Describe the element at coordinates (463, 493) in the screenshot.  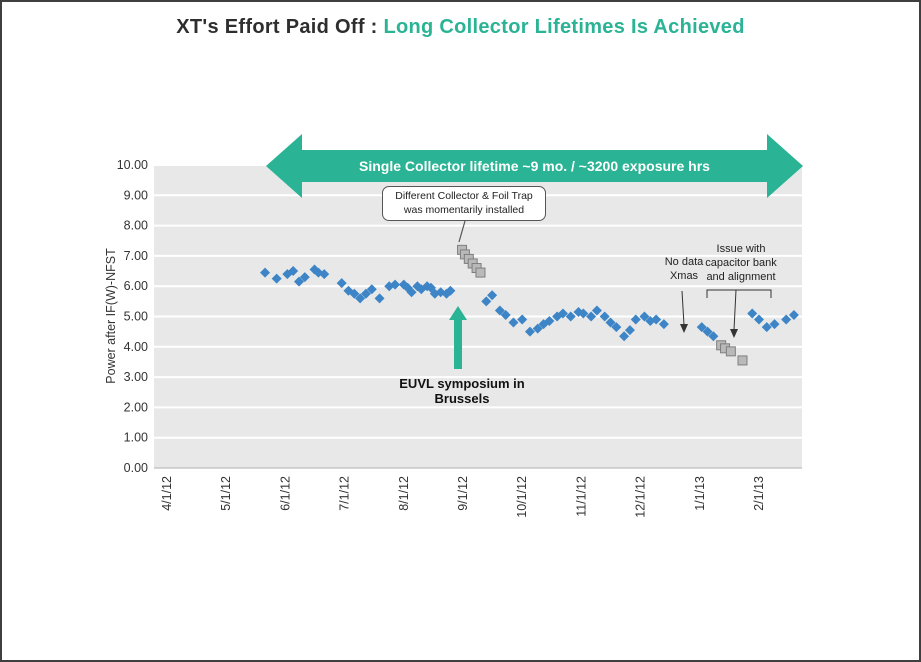
I see `x-tick-label: 9/1/12` at that location.